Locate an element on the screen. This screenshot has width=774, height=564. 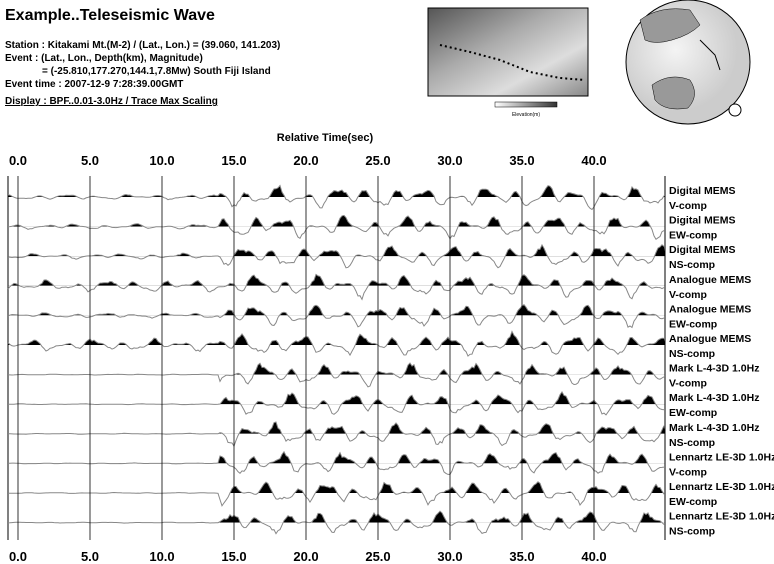
globe is located at coordinates (688, 62).